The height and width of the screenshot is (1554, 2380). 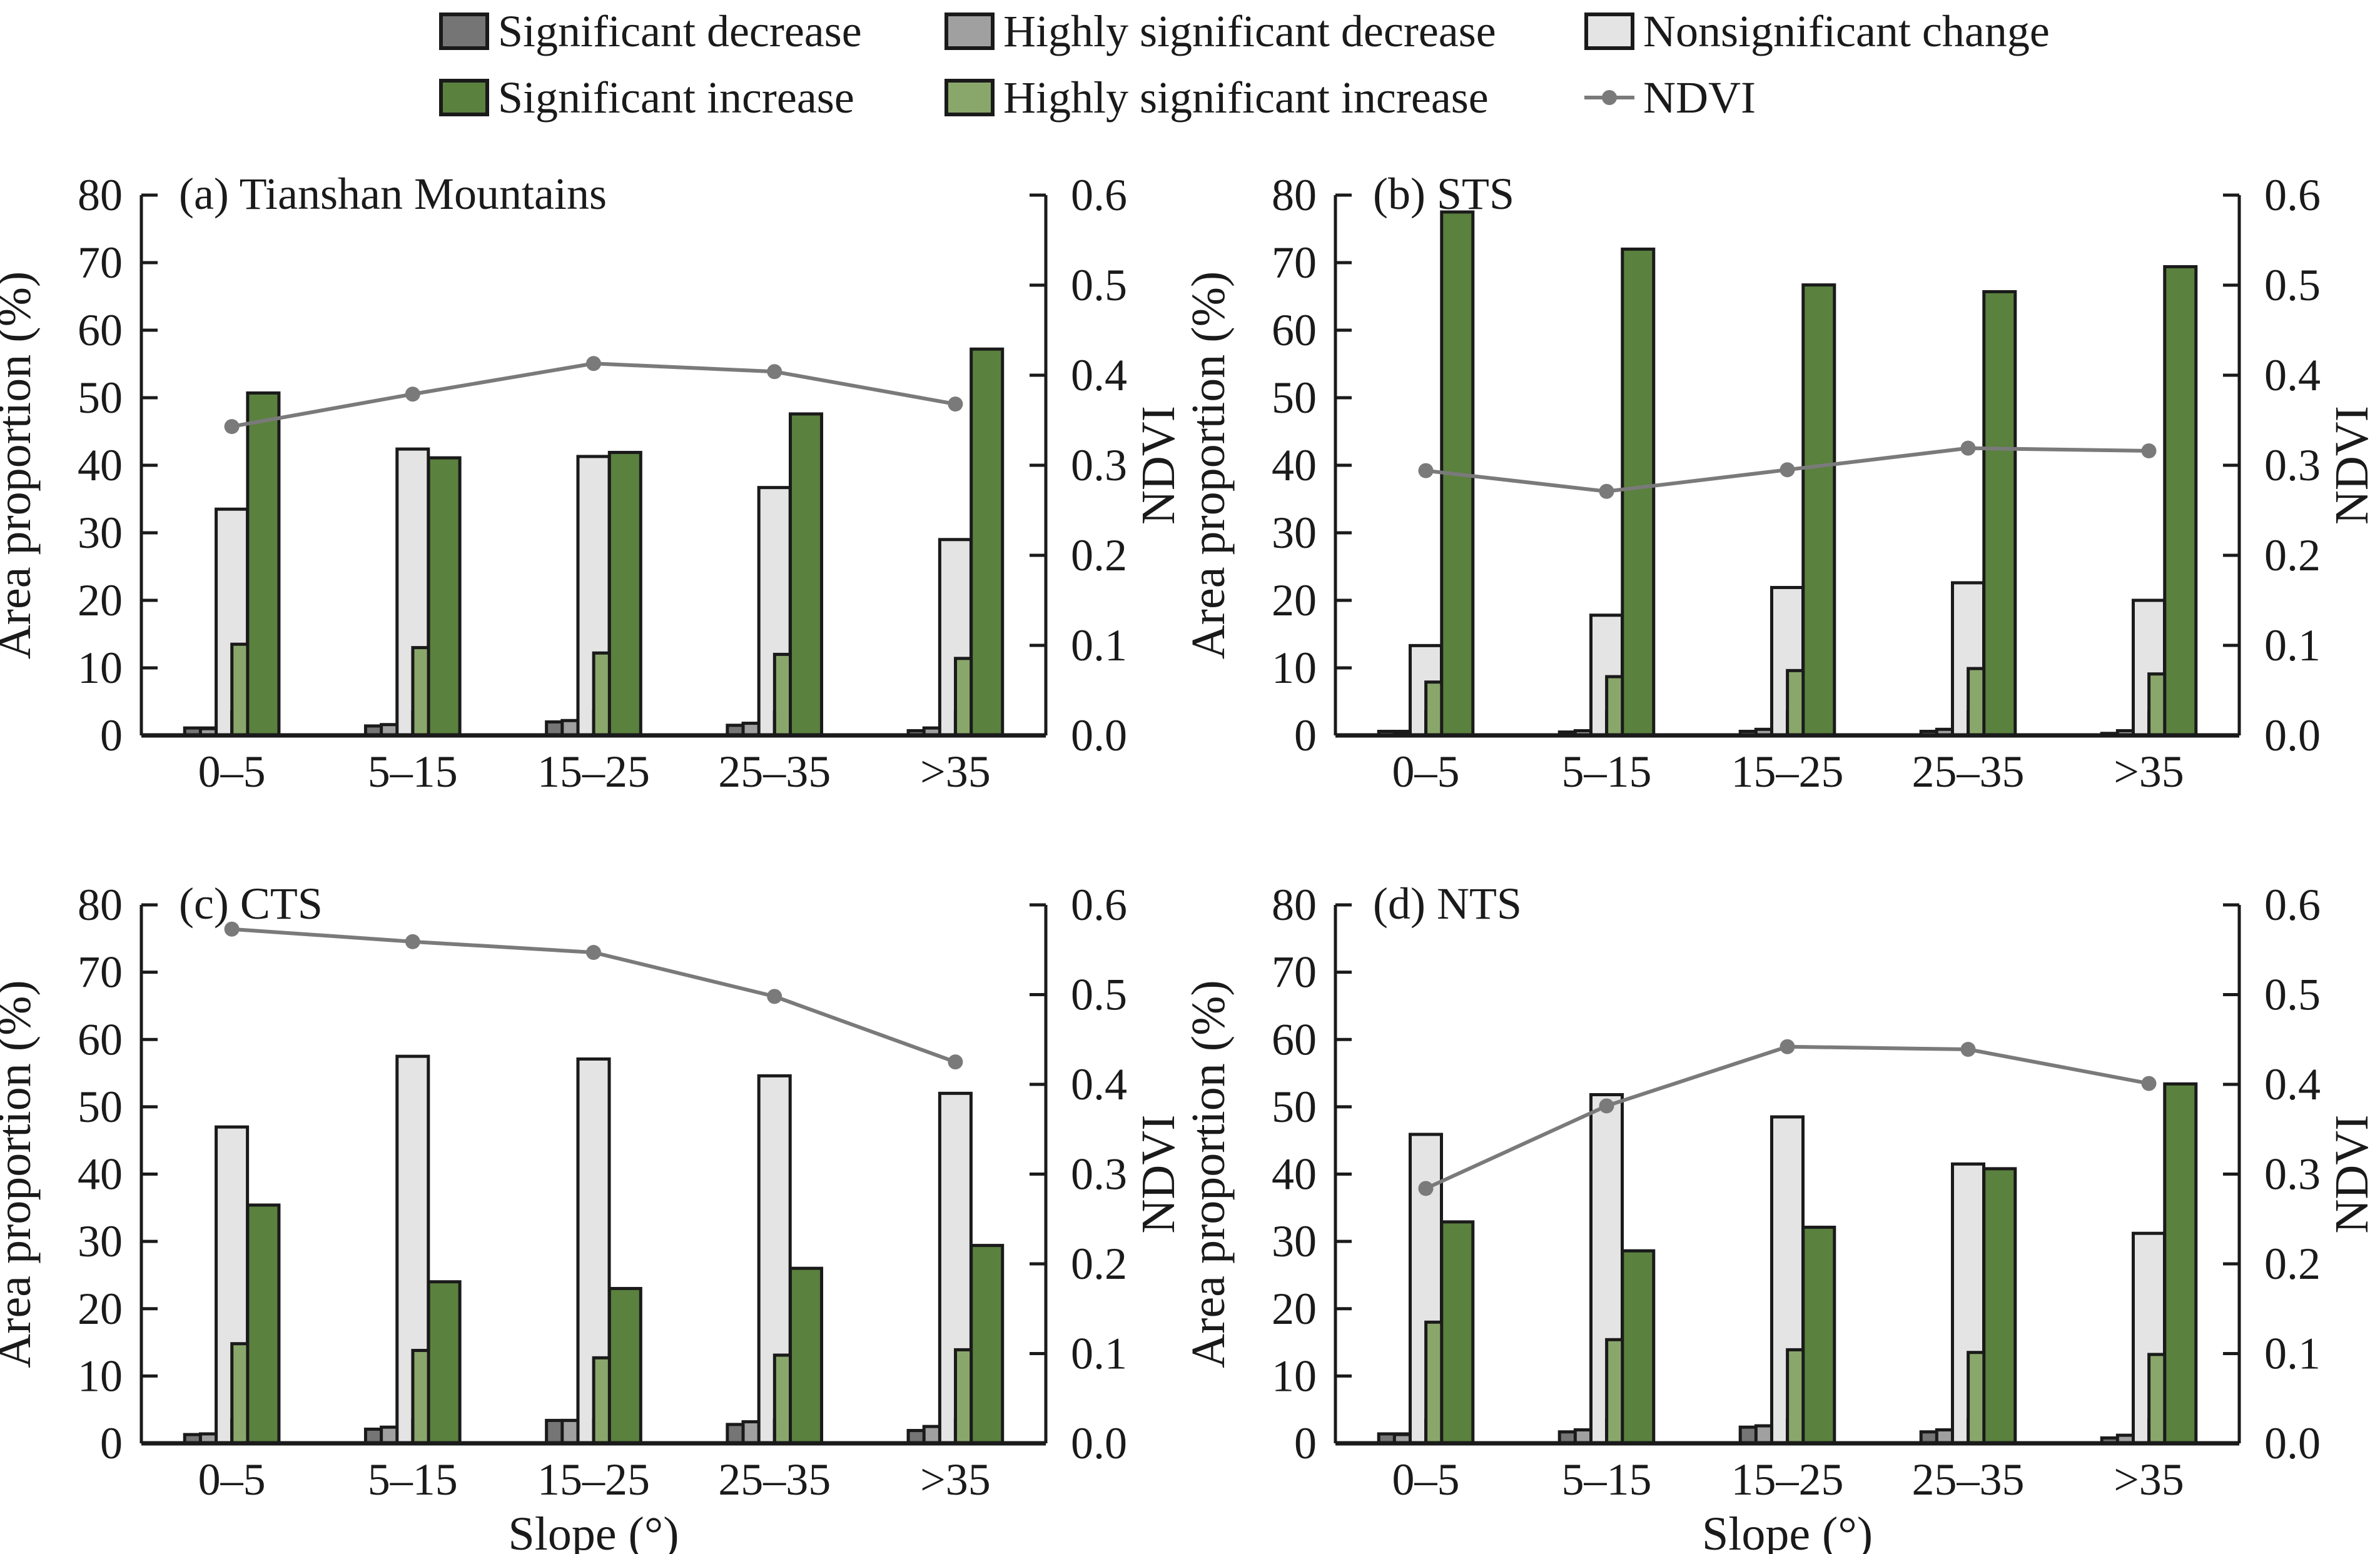 I want to click on panel-b-y2-tick-label: 0.4, so click(x=2292, y=375).